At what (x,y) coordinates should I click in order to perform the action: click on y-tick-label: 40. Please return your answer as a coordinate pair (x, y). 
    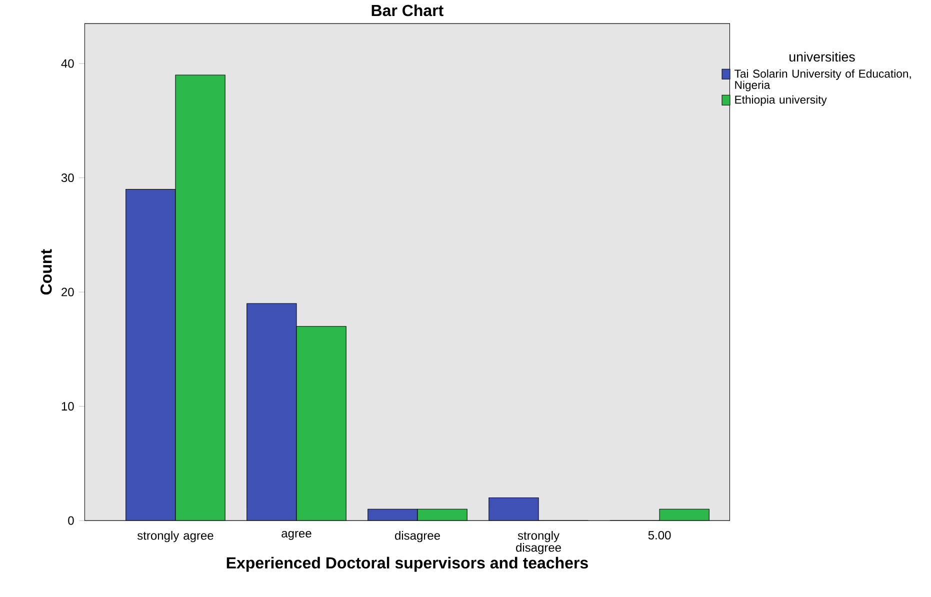
    Looking at the image, I should click on (67, 63).